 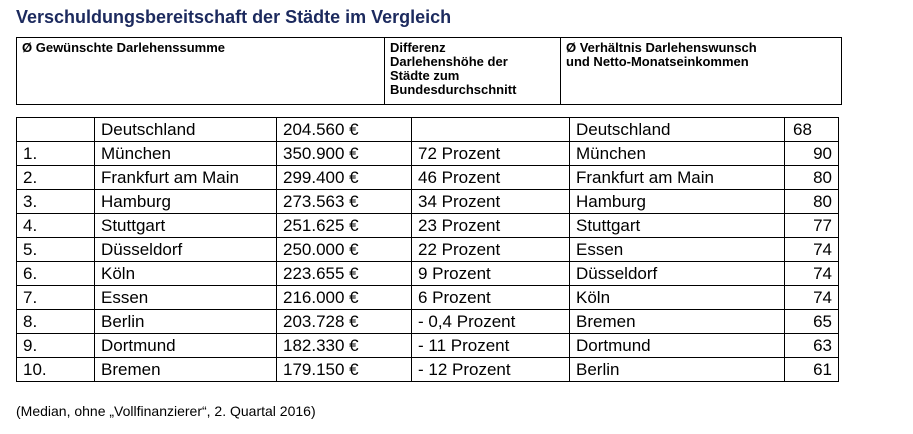 I want to click on table-row: 8. Berlin 203.728 € - 0,4 Prozent Bremen 65, so click(x=427, y=321).